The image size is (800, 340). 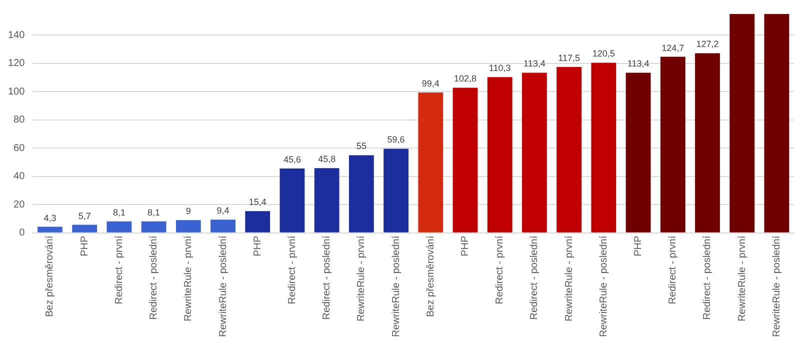 What do you see at coordinates (396, 139) in the screenshot?
I see `data-label: 59,6` at bounding box center [396, 139].